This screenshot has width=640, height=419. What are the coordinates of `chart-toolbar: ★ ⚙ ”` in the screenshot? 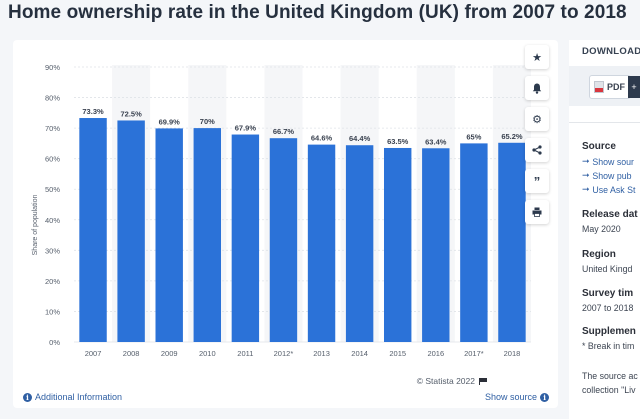 It's located at (538, 138).